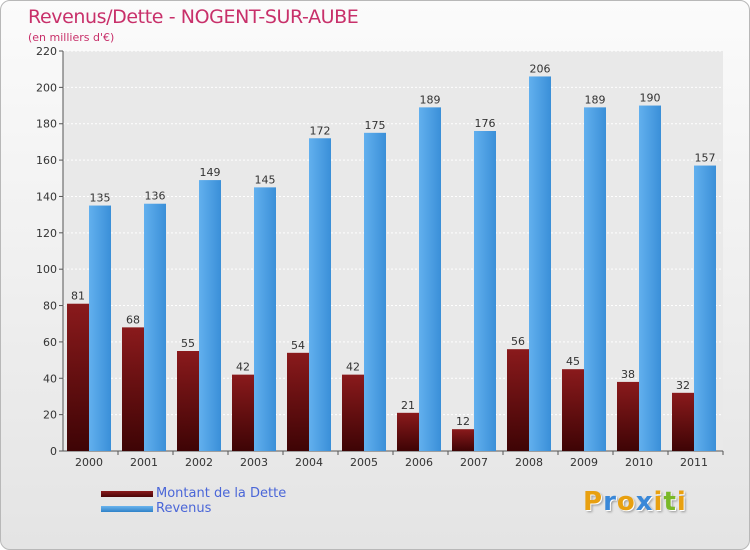 This screenshot has height=550, width=750. What do you see at coordinates (50, 342) in the screenshot?
I see `y-tick-label: 60` at bounding box center [50, 342].